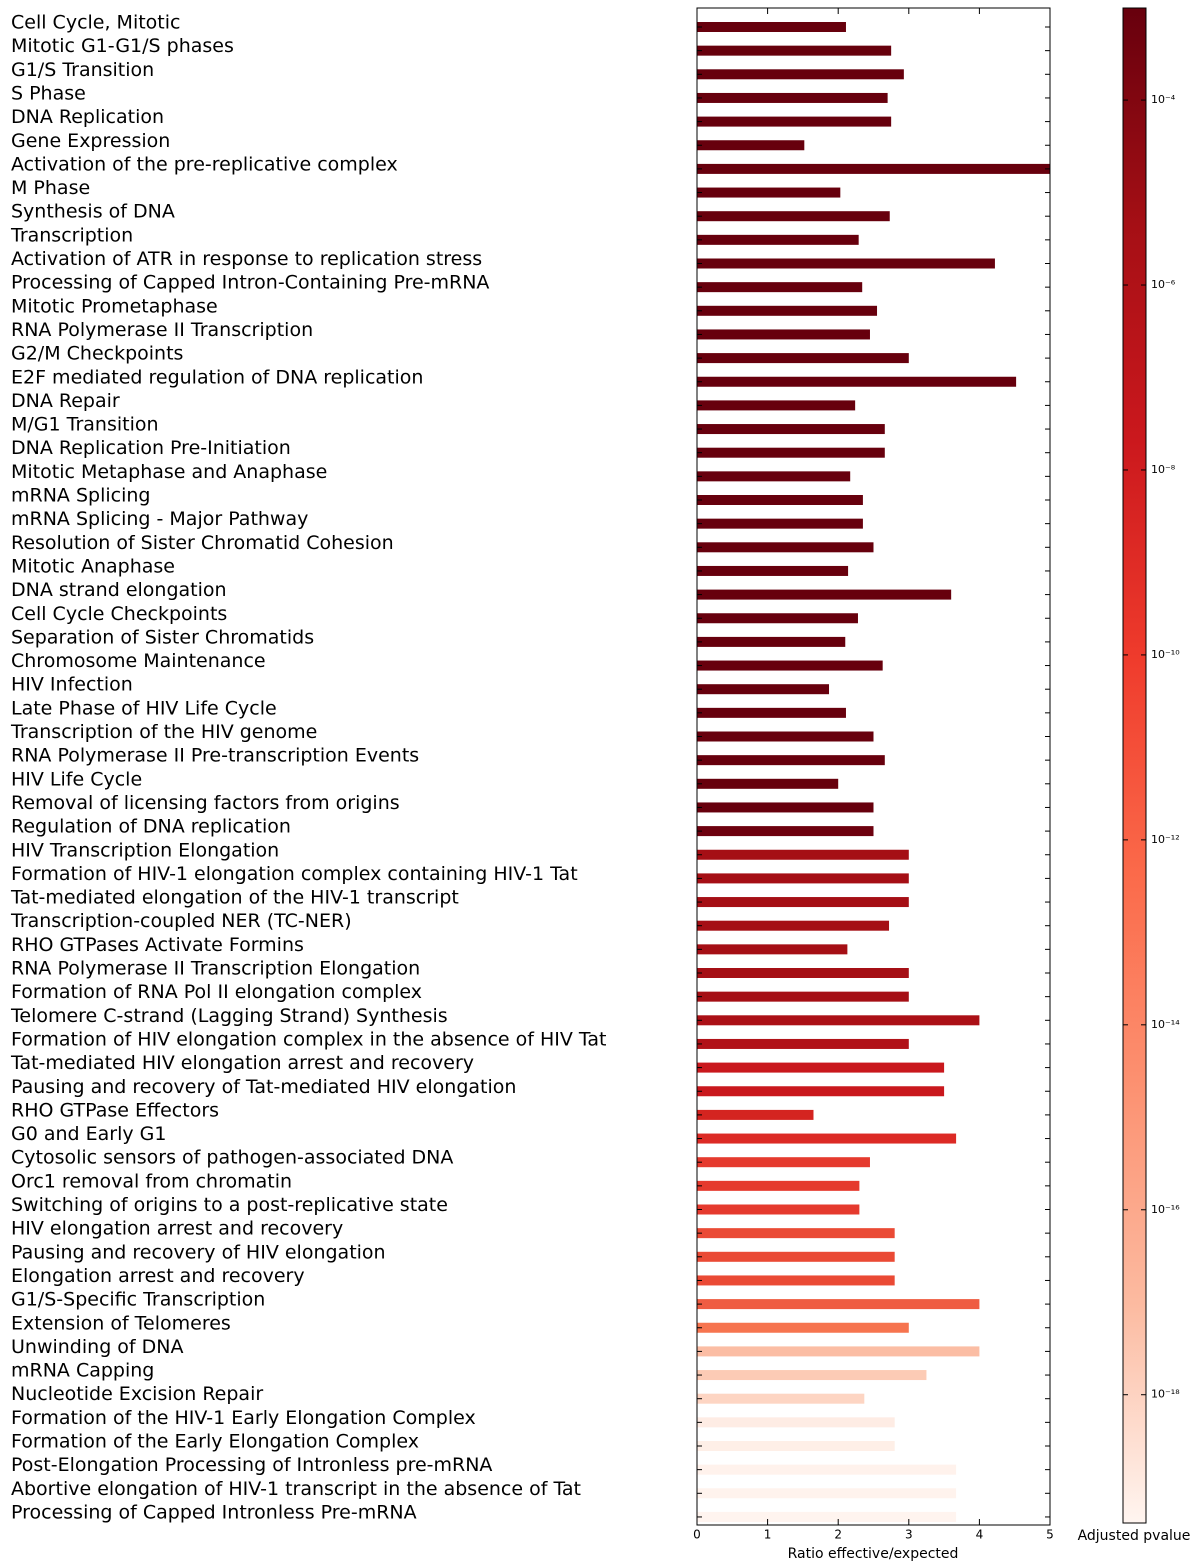 This screenshot has width=1200, height=1566. What do you see at coordinates (145, 850) in the screenshot?
I see `y-tick-label: HIV Transcription Elongation` at bounding box center [145, 850].